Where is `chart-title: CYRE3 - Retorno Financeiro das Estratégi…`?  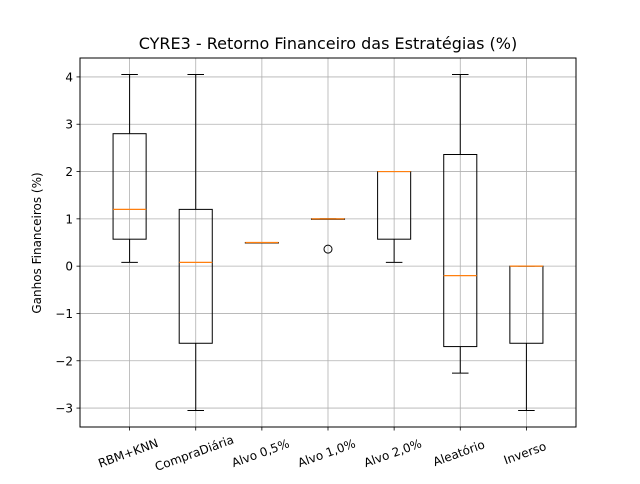
chart-title: CYRE3 - Retorno Financeiro das Estratégi… is located at coordinates (328, 43).